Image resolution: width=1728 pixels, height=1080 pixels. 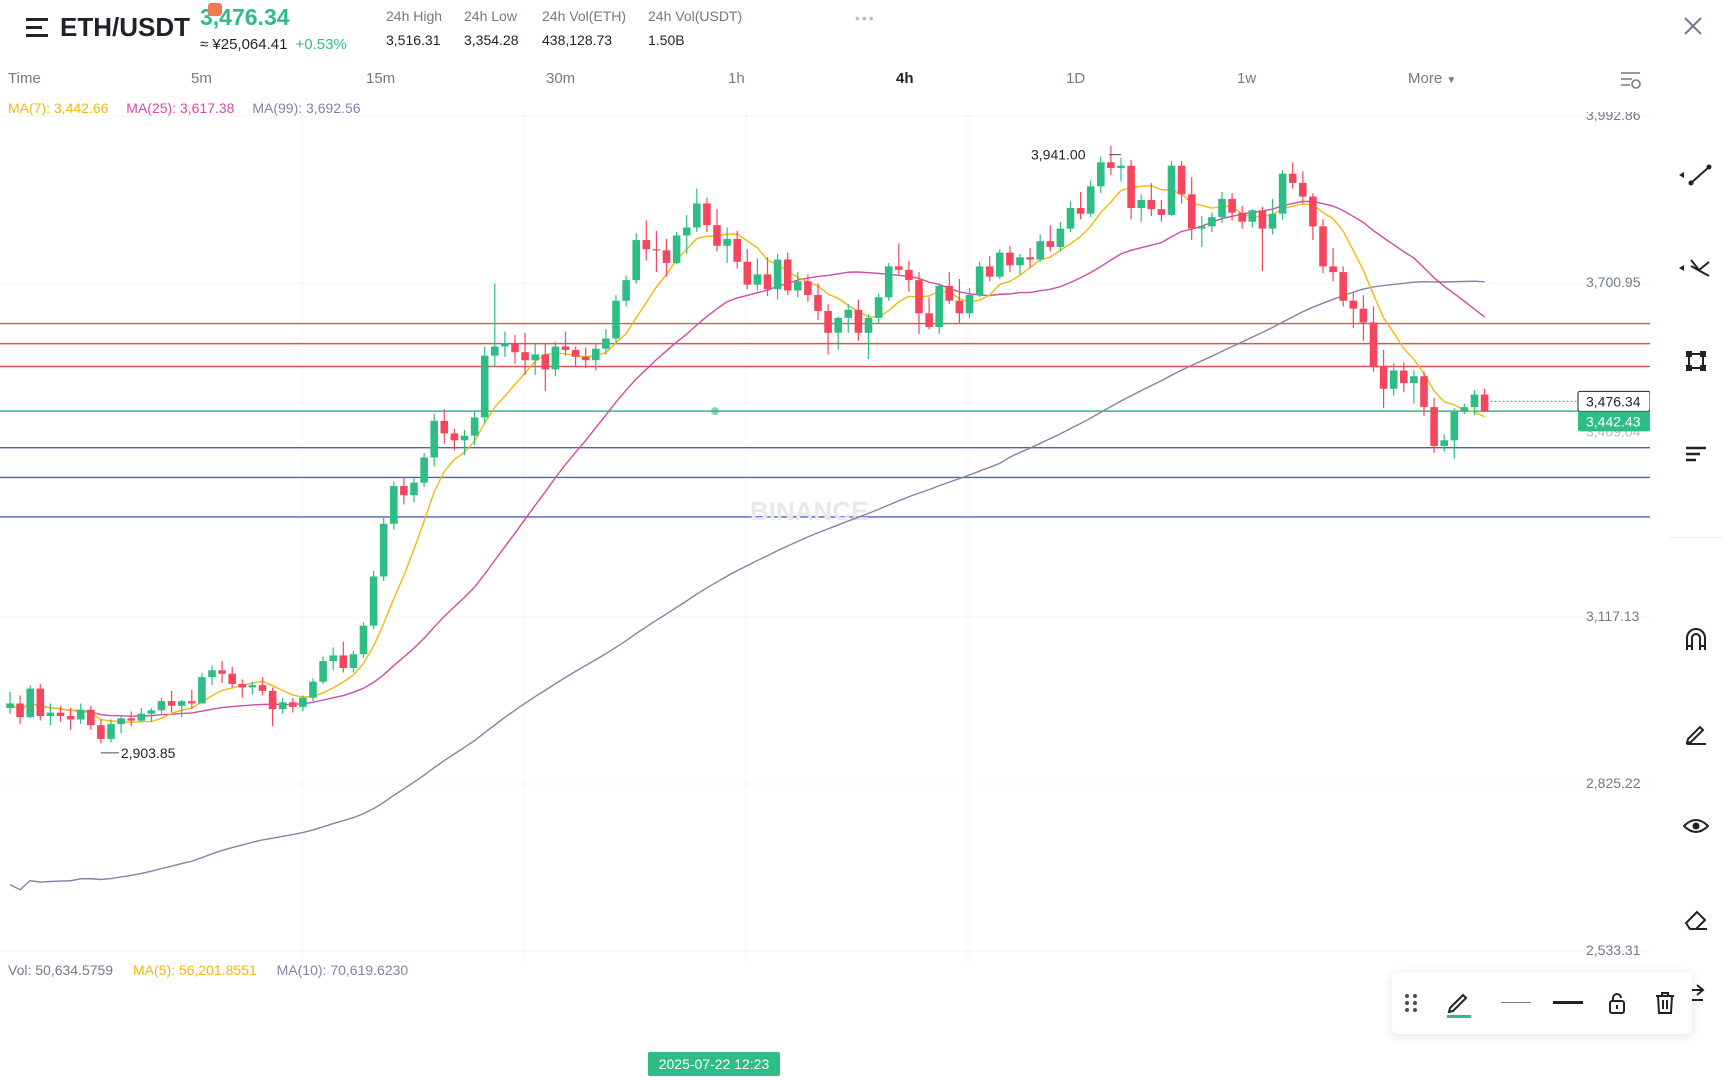 What do you see at coordinates (865, 18) in the screenshot?
I see `more-dots-icon: •••` at bounding box center [865, 18].